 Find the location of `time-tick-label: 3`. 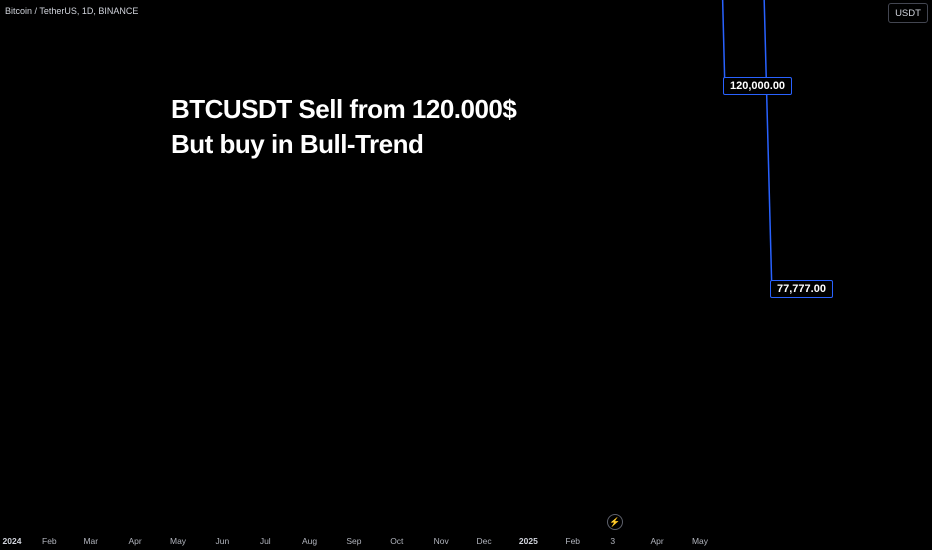

time-tick-label: 3 is located at coordinates (613, 541).